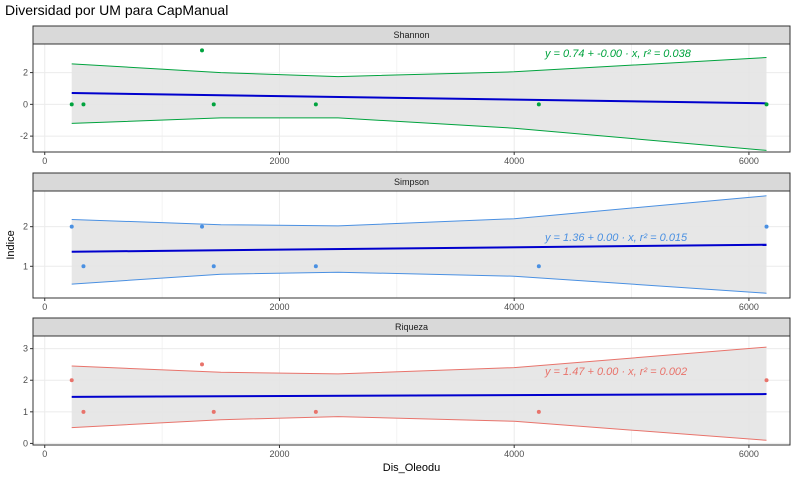 Image resolution: width=800 pixels, height=480 pixels. What do you see at coordinates (411, 327) in the screenshot?
I see `facet-strip-label: Riqueza` at bounding box center [411, 327].